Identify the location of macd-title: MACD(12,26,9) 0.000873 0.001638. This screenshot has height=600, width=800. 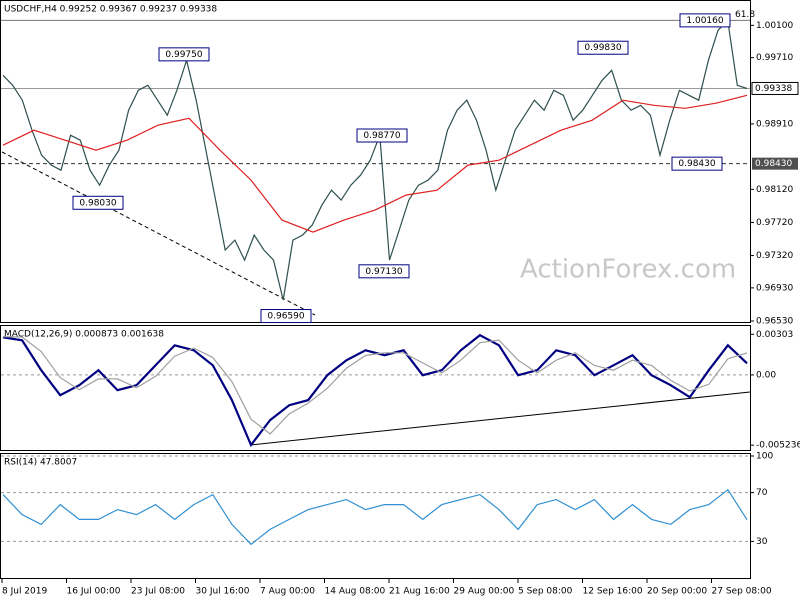
(84, 335).